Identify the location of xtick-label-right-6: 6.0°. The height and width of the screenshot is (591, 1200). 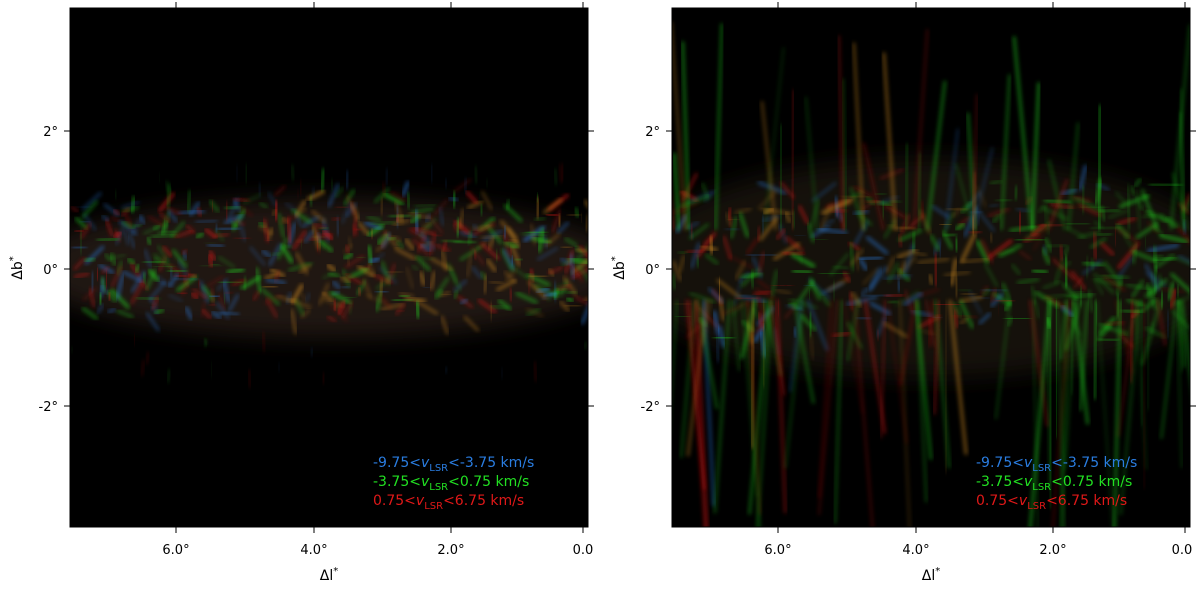
(777, 550).